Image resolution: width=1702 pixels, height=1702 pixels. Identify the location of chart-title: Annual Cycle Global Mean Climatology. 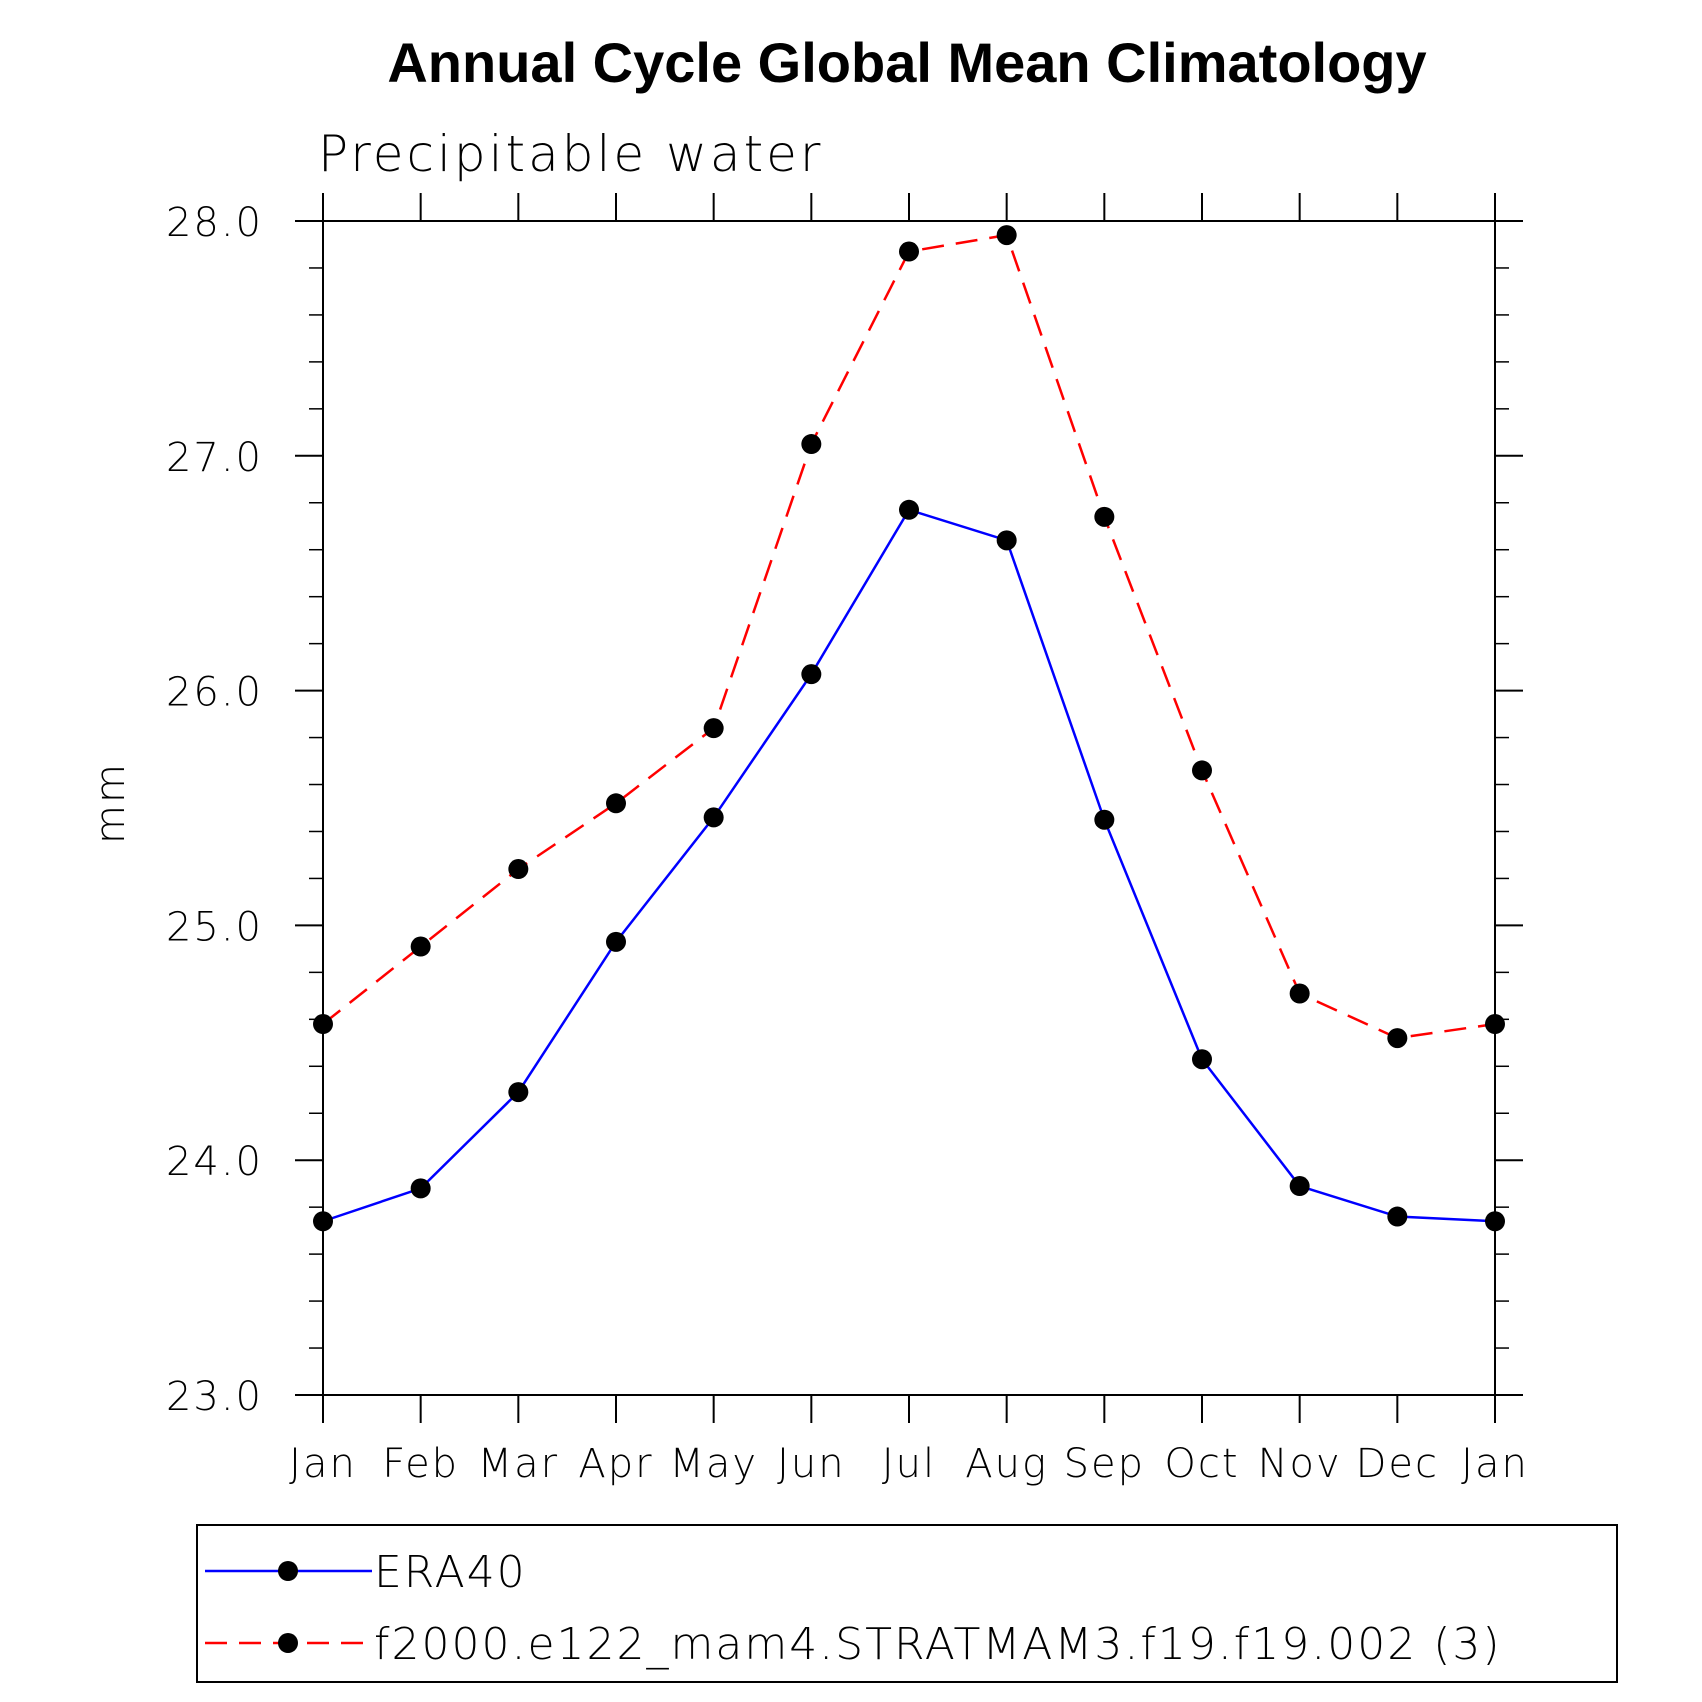
(906, 62).